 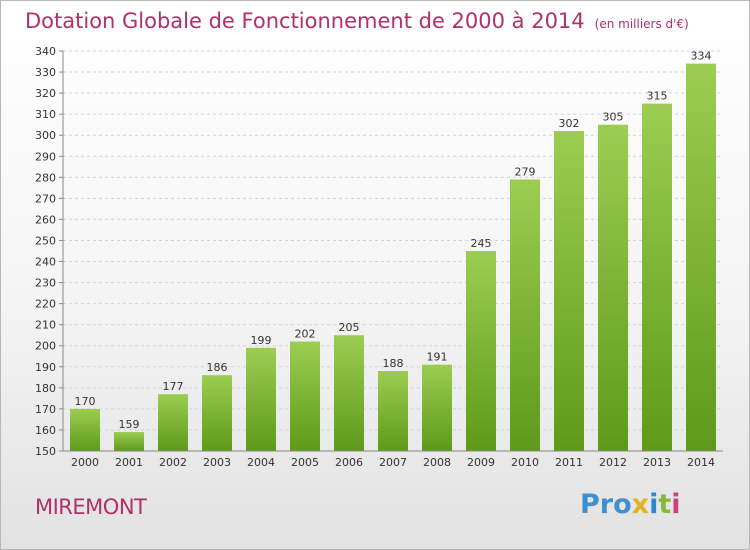 I want to click on y-tick-label: 180, so click(x=45, y=388).